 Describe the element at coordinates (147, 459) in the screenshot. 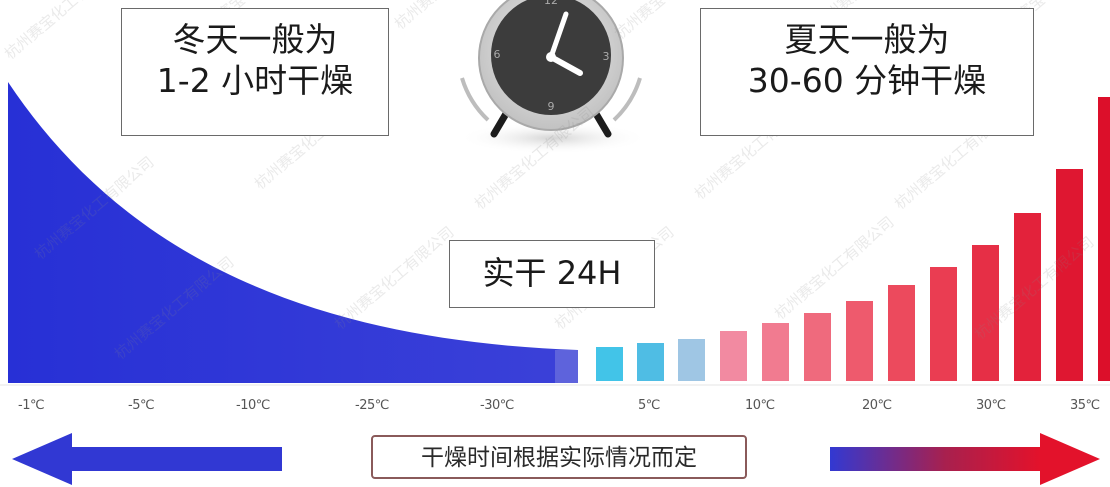

I see `left-arrow-icon` at that location.